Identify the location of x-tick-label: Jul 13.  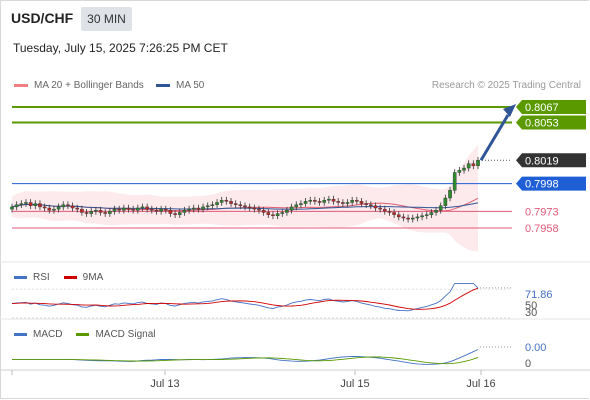
(164, 384).